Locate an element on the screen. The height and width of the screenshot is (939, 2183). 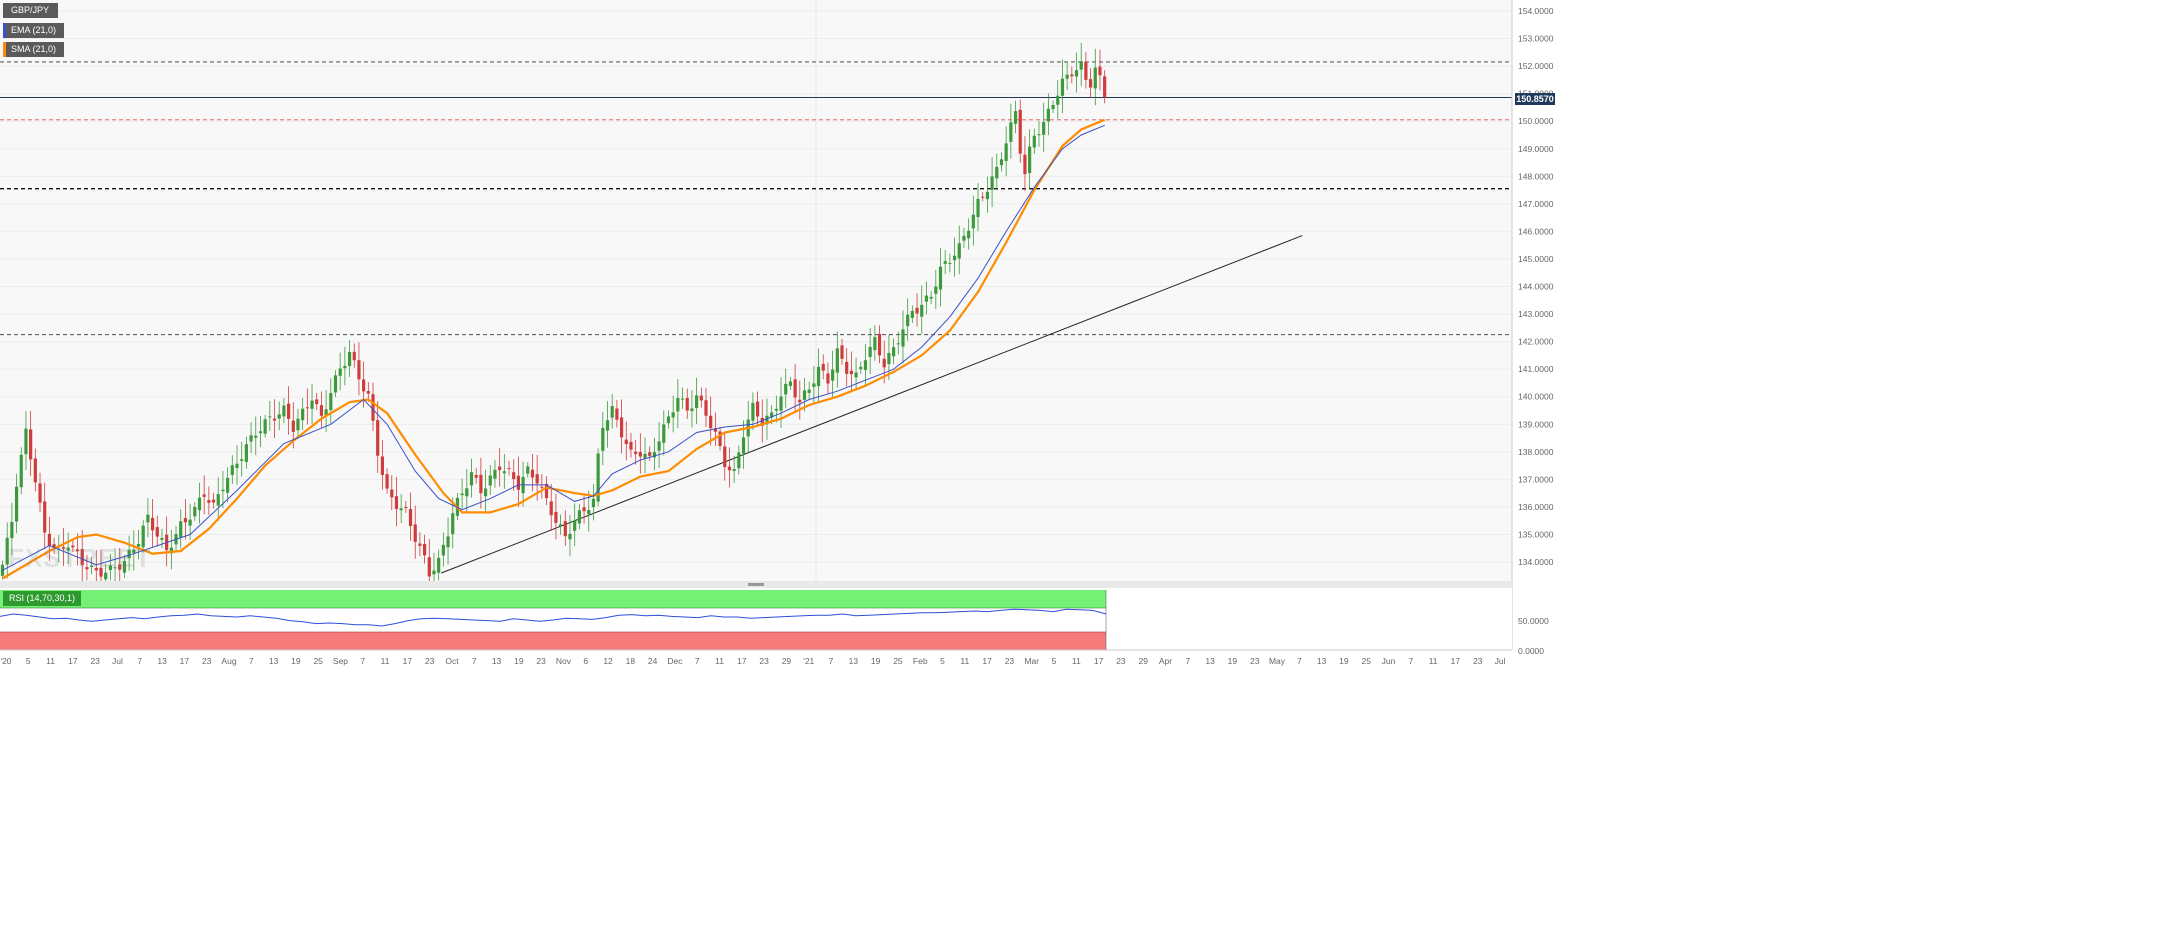
time-tick-label: May is located at coordinates (1277, 661).